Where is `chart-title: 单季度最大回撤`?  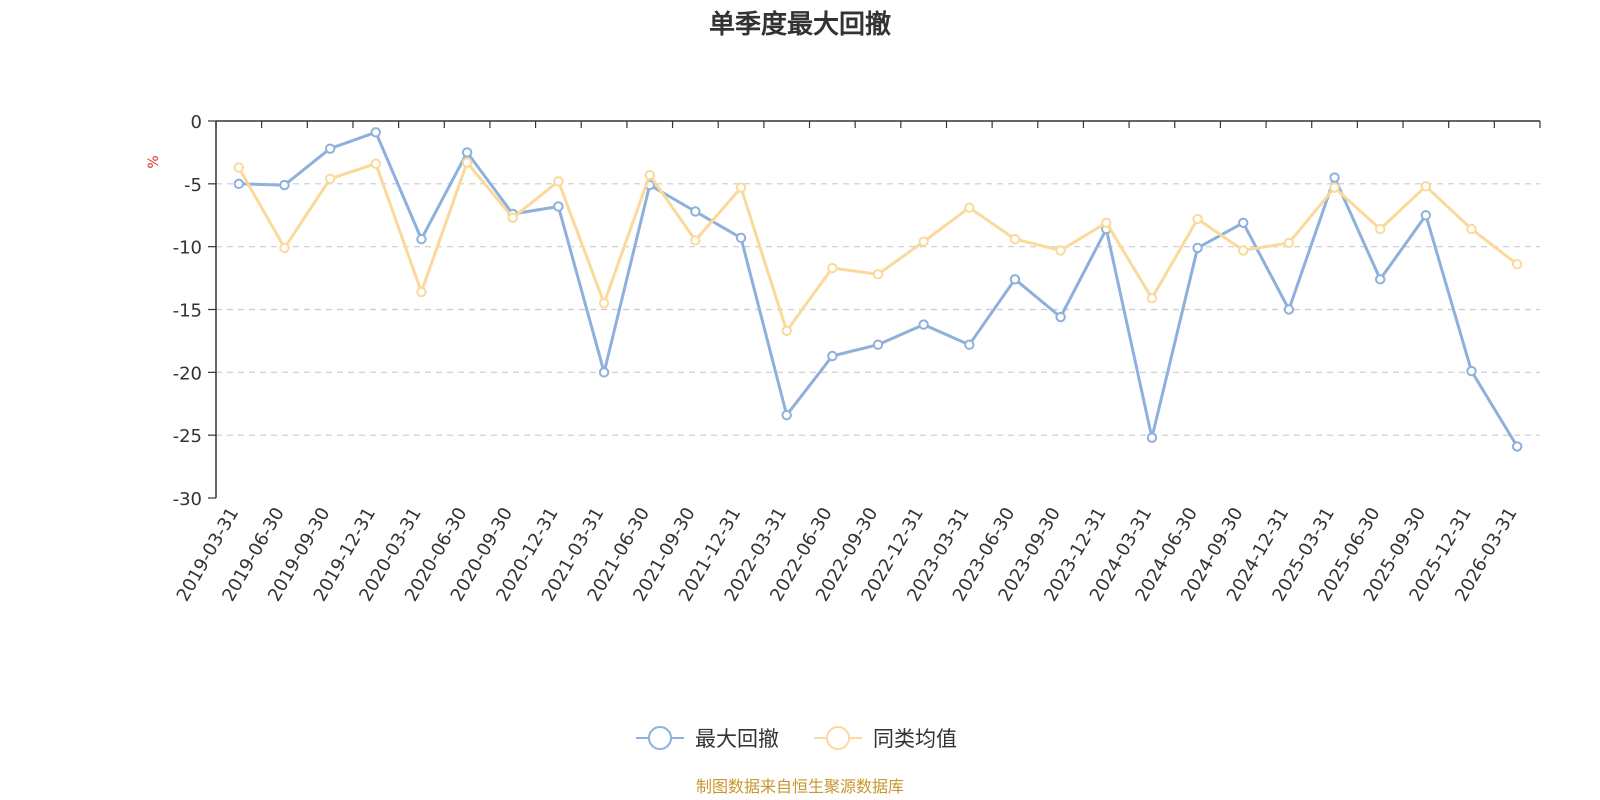 chart-title: 单季度最大回撤 is located at coordinates (800, 24).